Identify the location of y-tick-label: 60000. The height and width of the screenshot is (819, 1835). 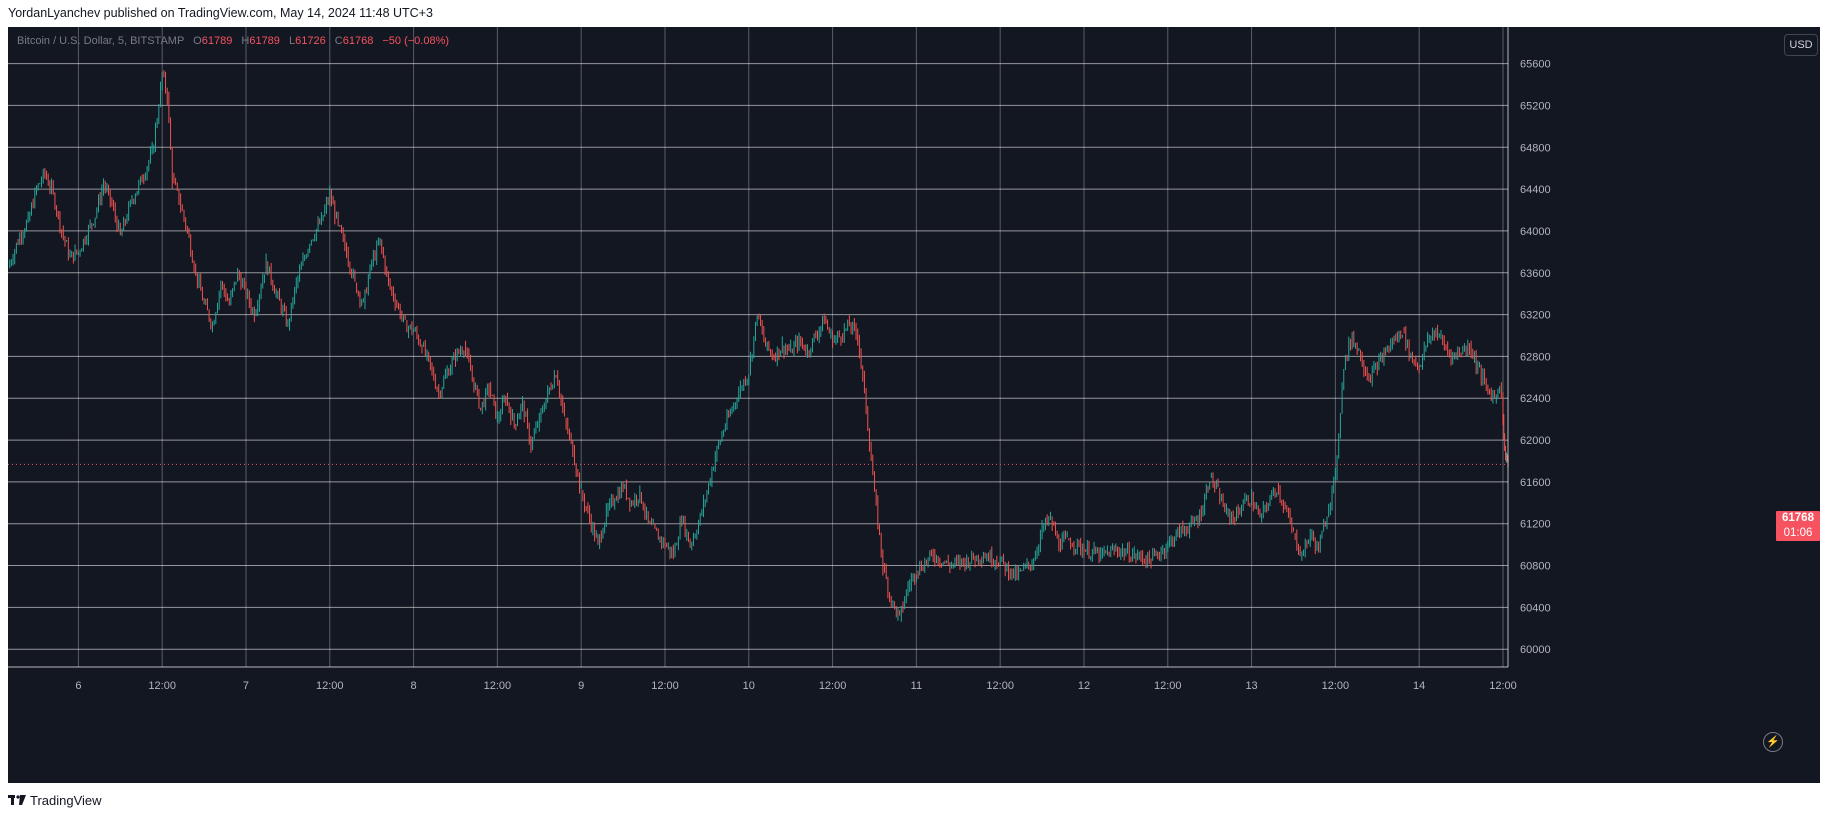
(1535, 650).